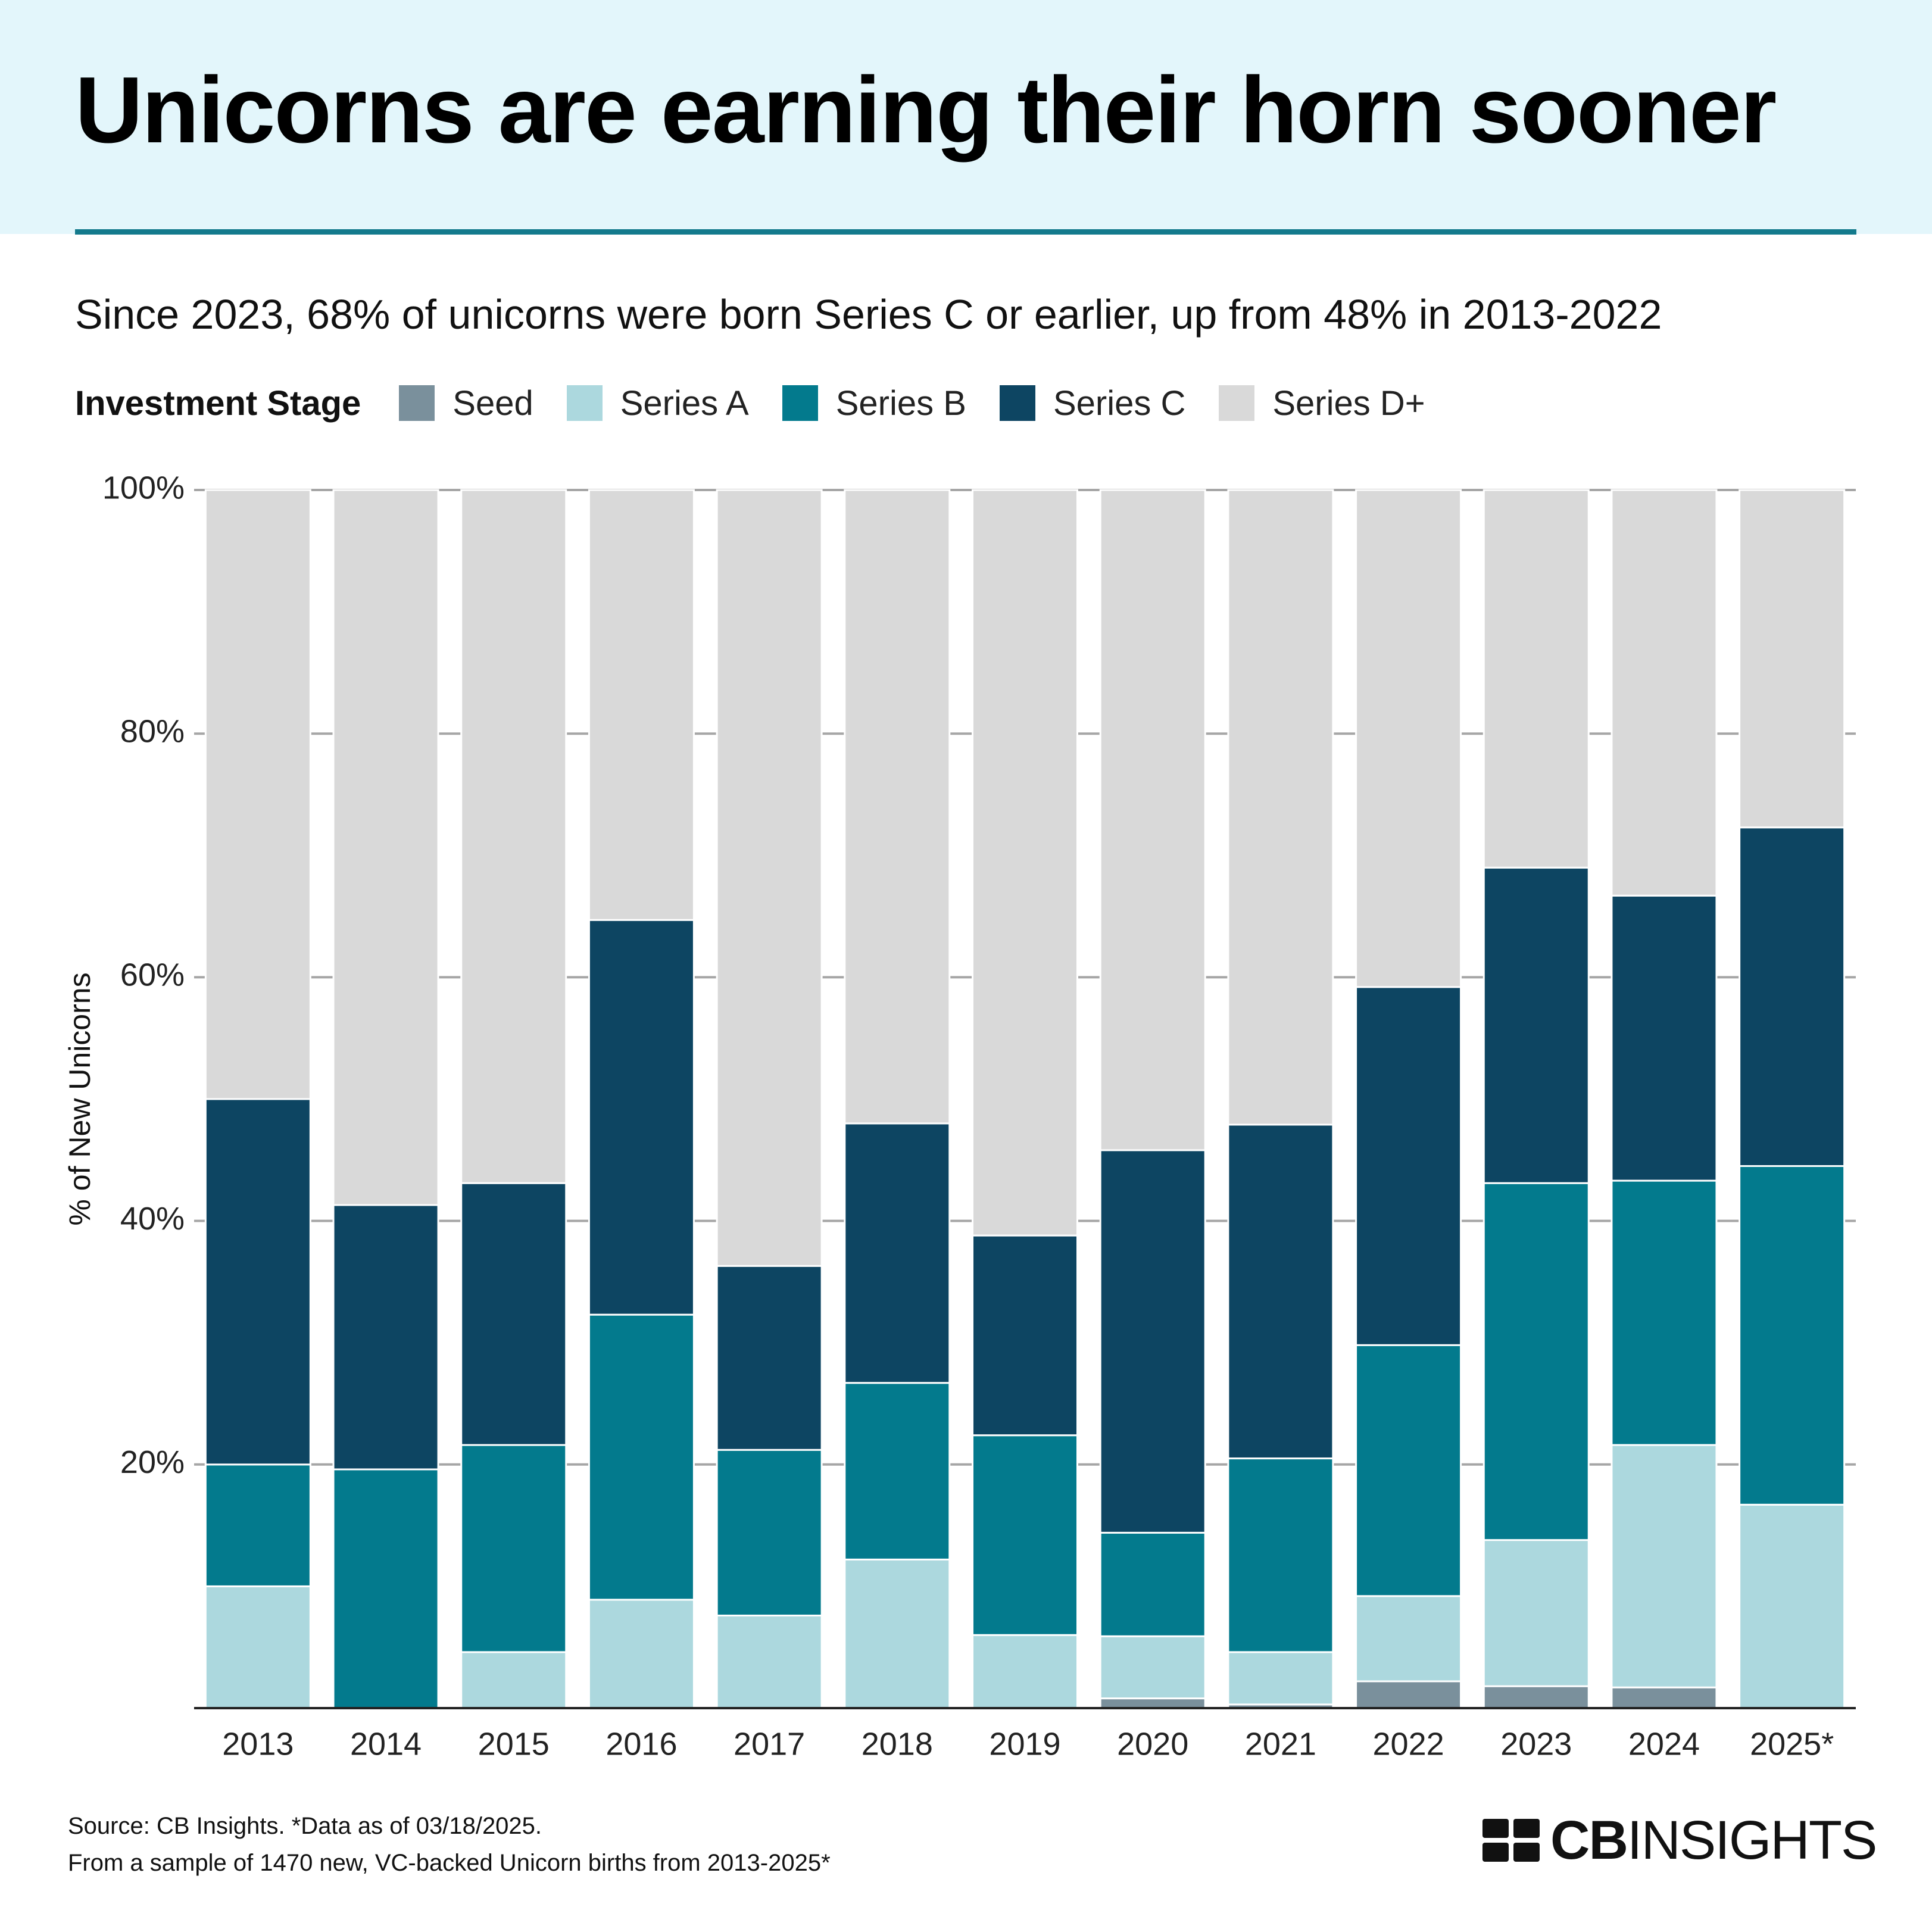 This screenshot has width=1932, height=1929. Describe the element at coordinates (1664, 1697) in the screenshot. I see `bar-segment-seed-2024` at that location.